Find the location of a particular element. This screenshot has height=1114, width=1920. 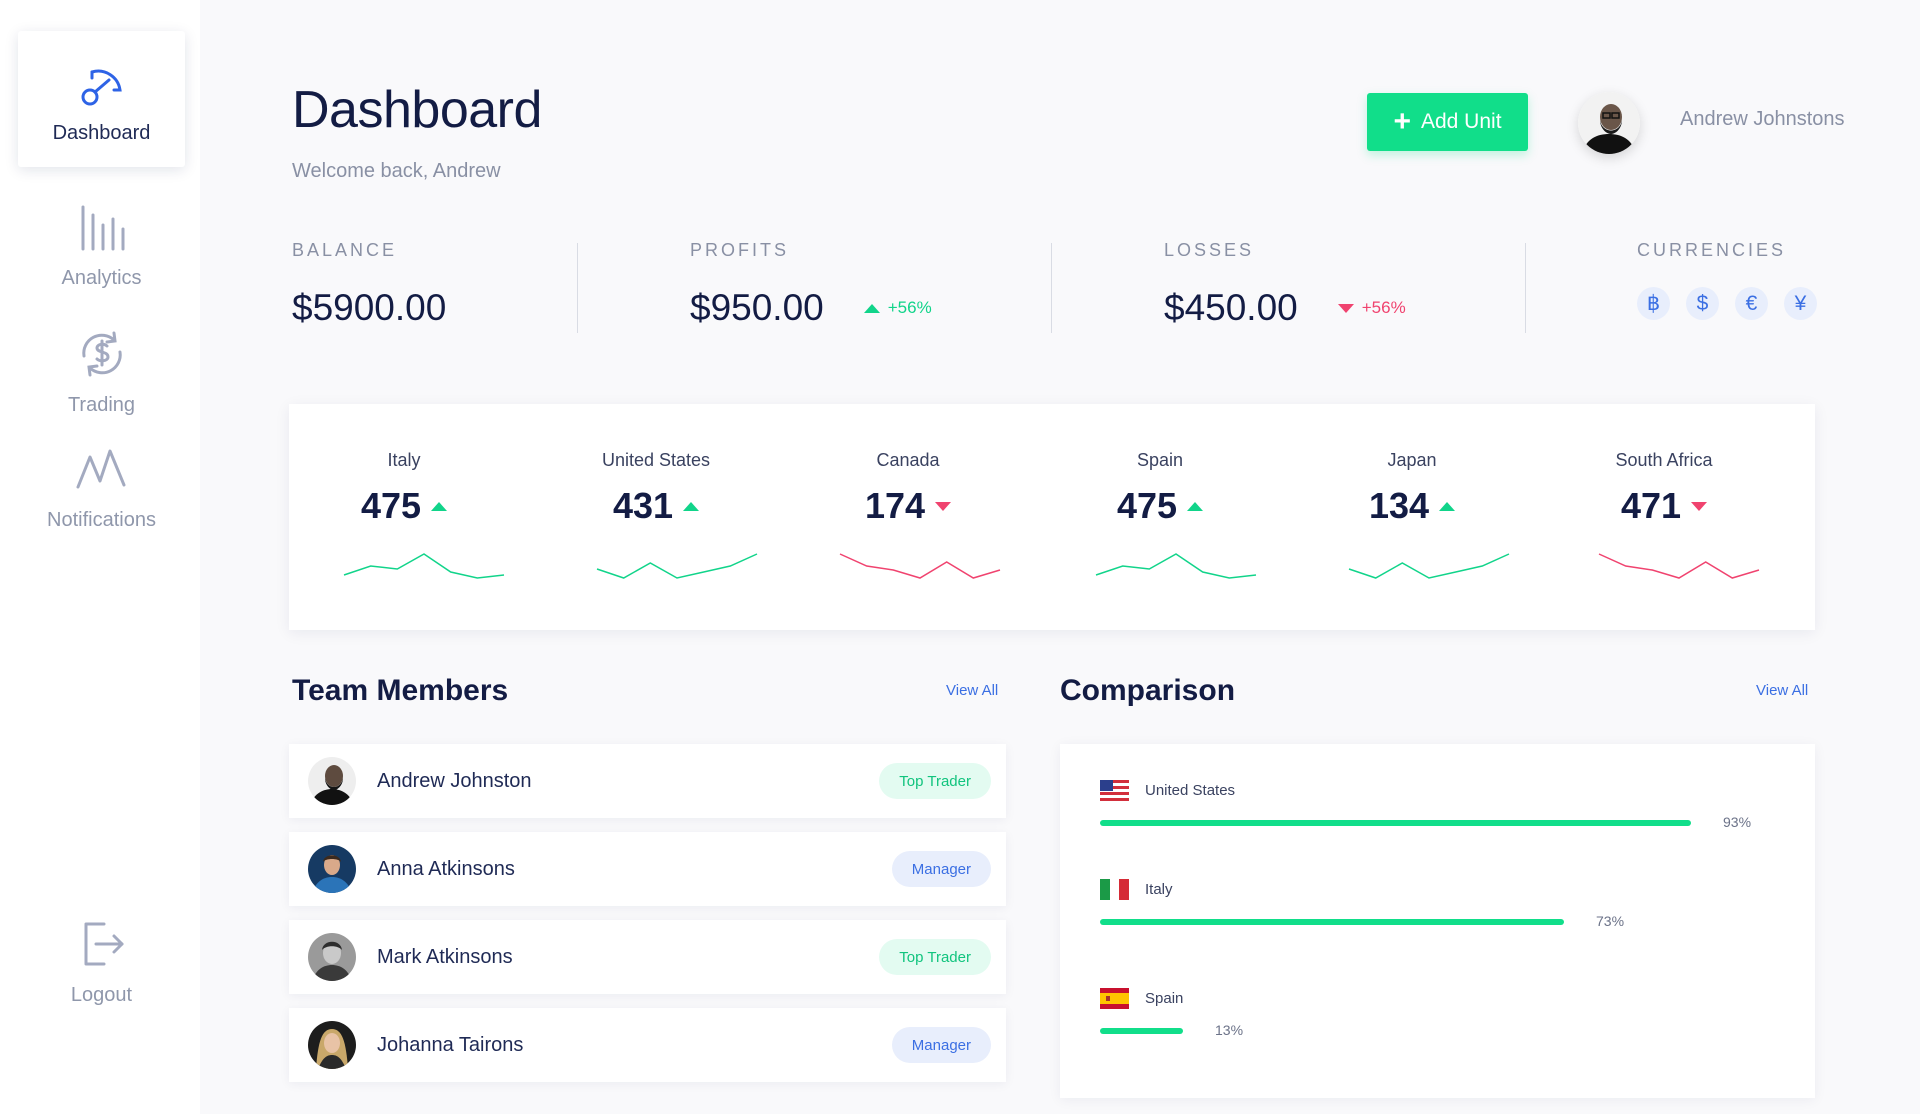

us-flag-icon is located at coordinates (1114, 790).